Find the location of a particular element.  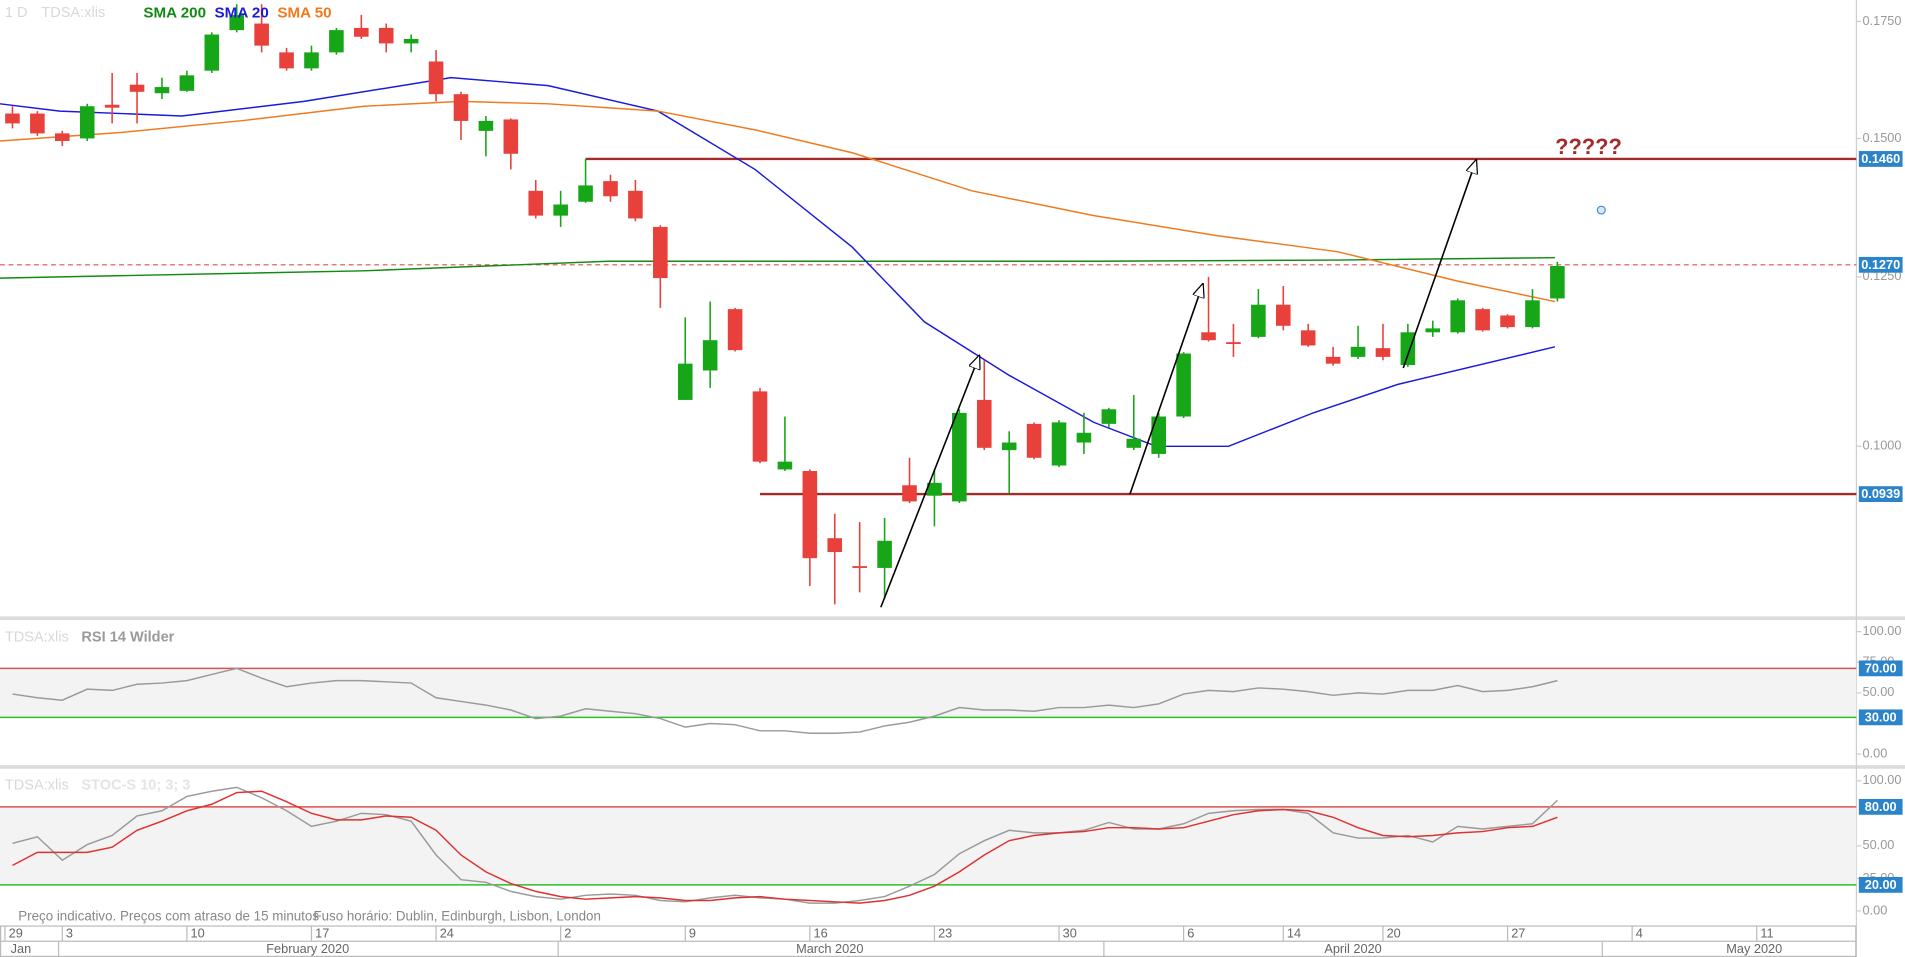

x-tick-label: 14 is located at coordinates (1294, 932).